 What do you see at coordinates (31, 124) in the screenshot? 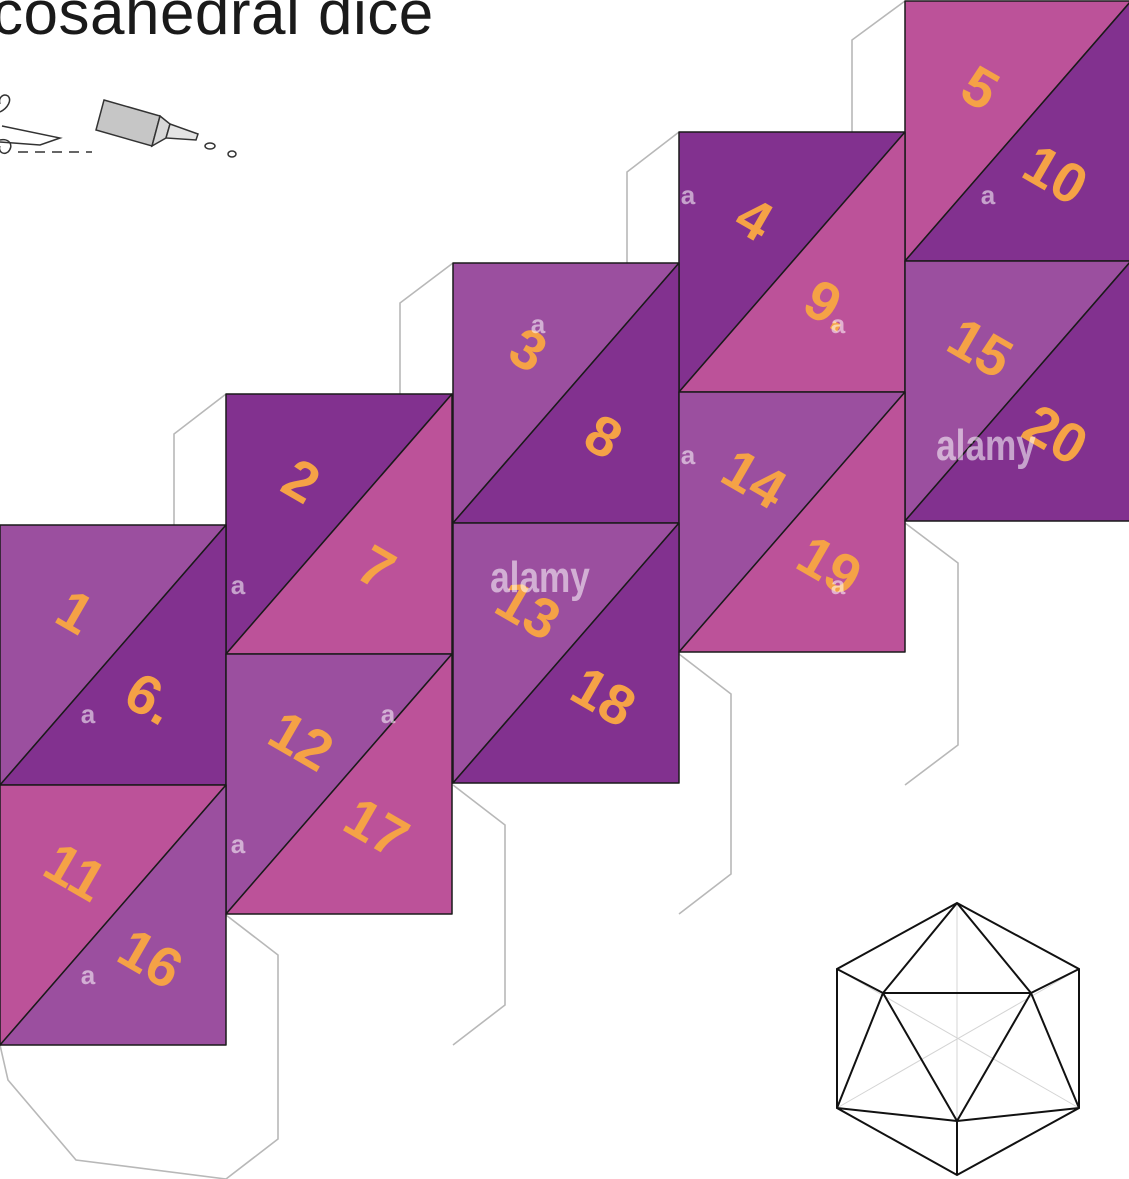
I see `scissors-icon` at bounding box center [31, 124].